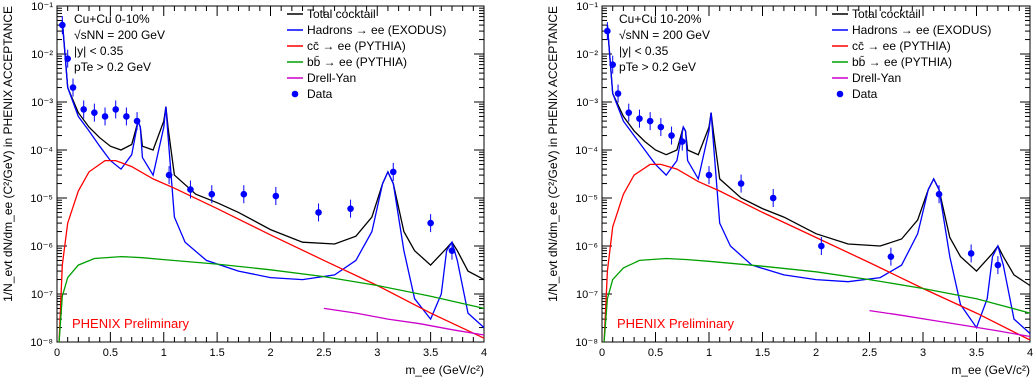 Image resolution: width=1034 pixels, height=387 pixels. What do you see at coordinates (876, 78) in the screenshot?
I see `legend-label: Drell-Yan` at bounding box center [876, 78].